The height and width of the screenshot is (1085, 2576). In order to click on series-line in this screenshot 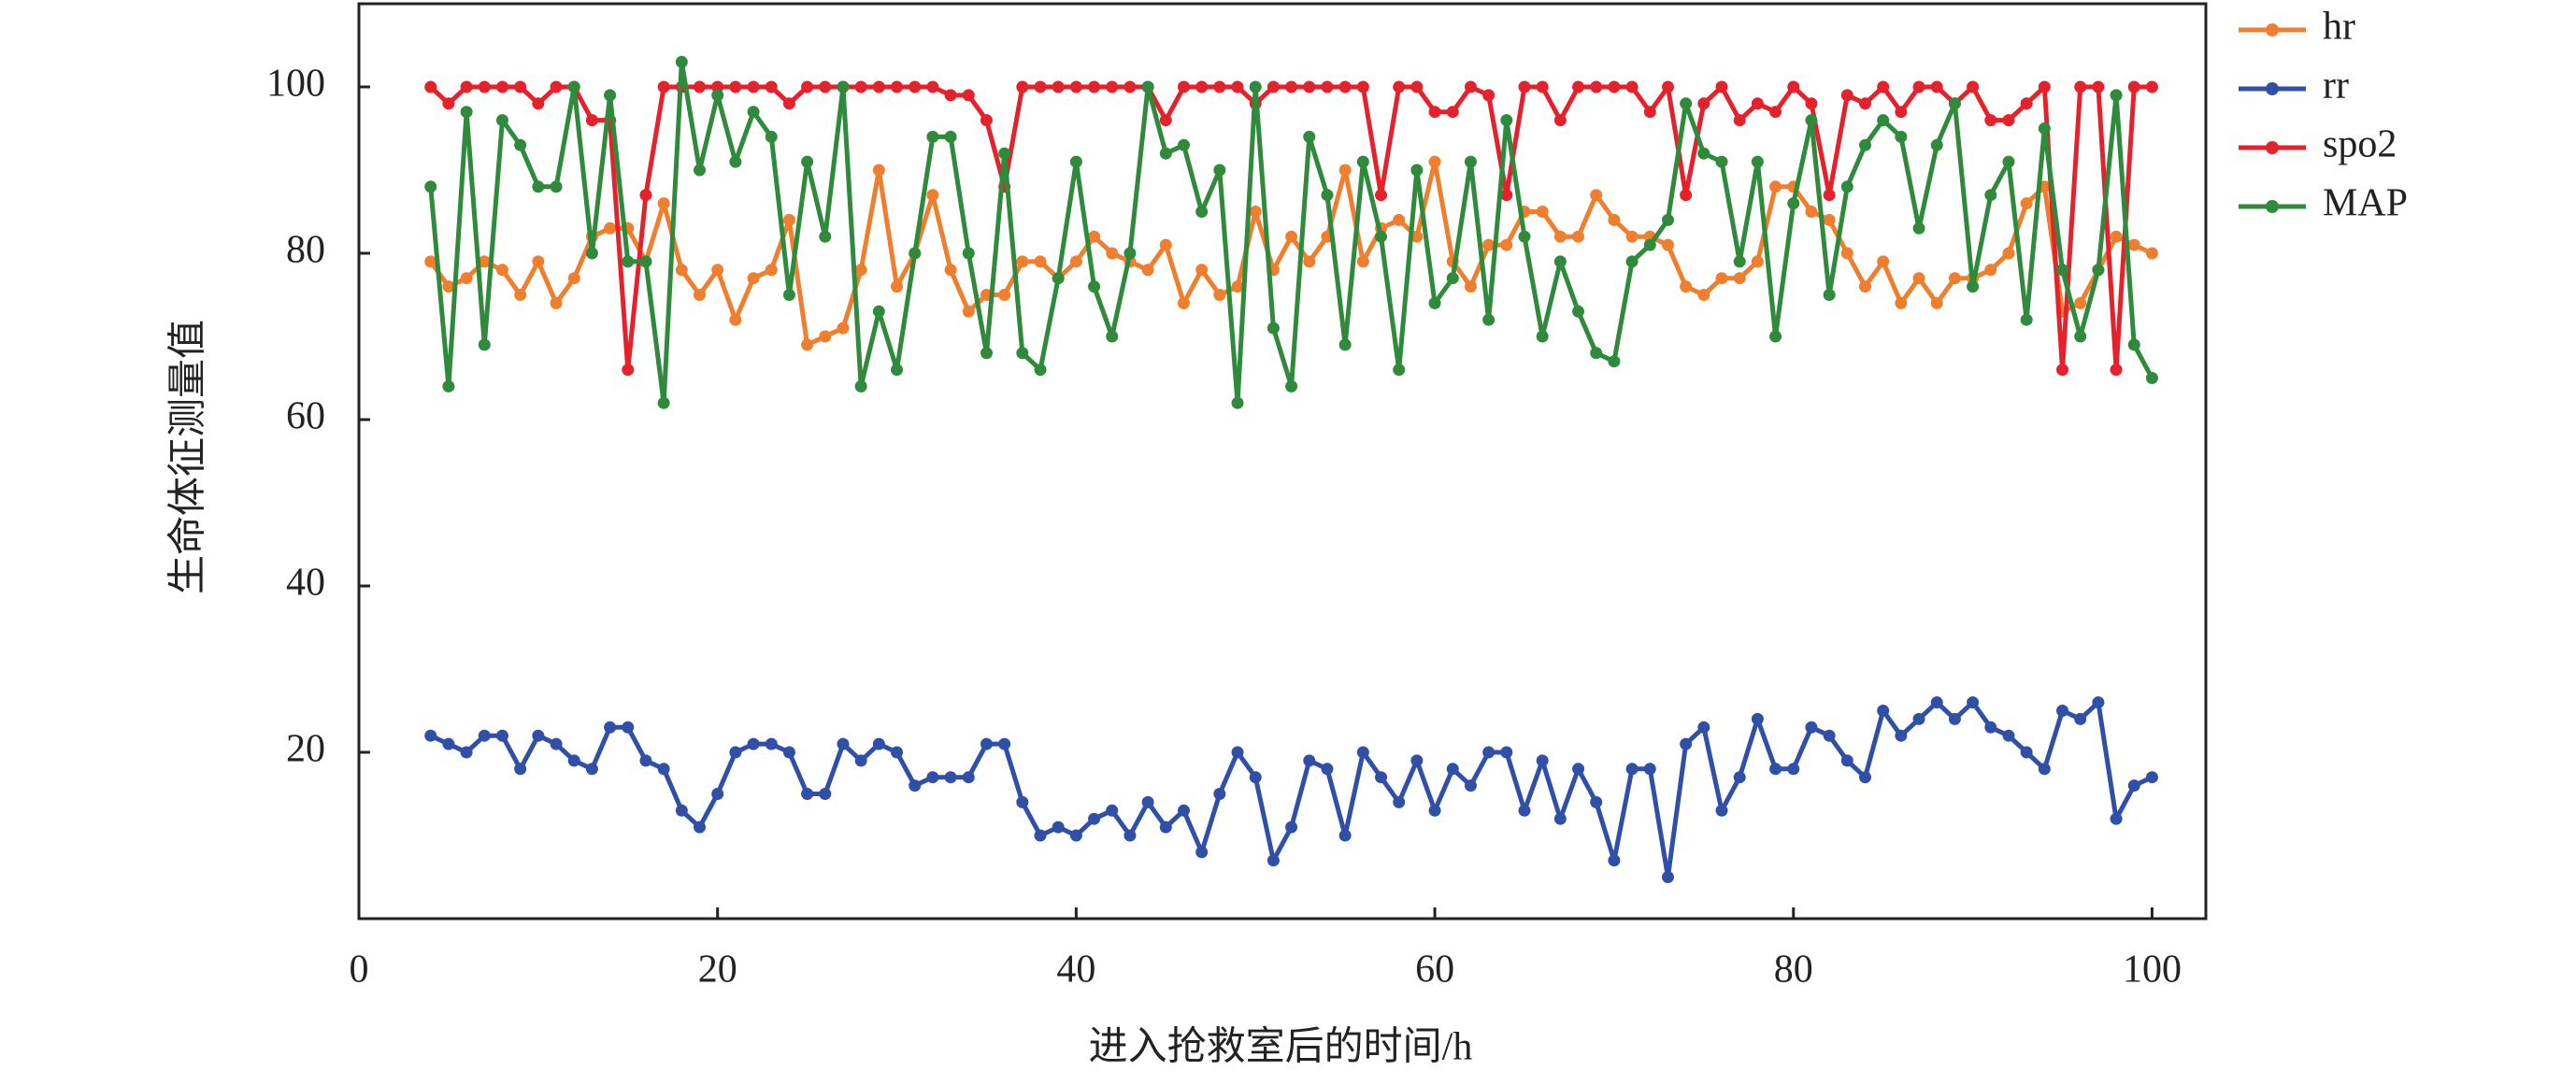, I will do `click(1291, 253)`.